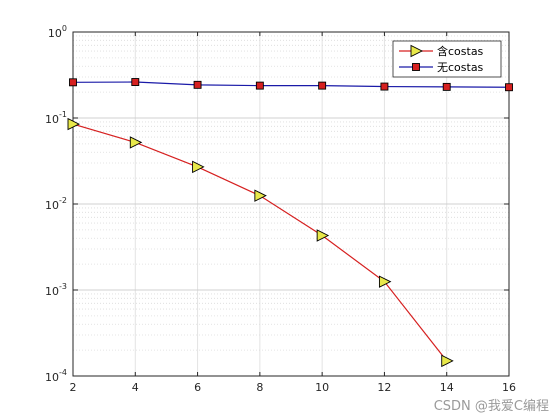 The width and height of the screenshot is (560, 420). What do you see at coordinates (447, 59) in the screenshot?
I see `legend: 含costas 无costas` at bounding box center [447, 59].